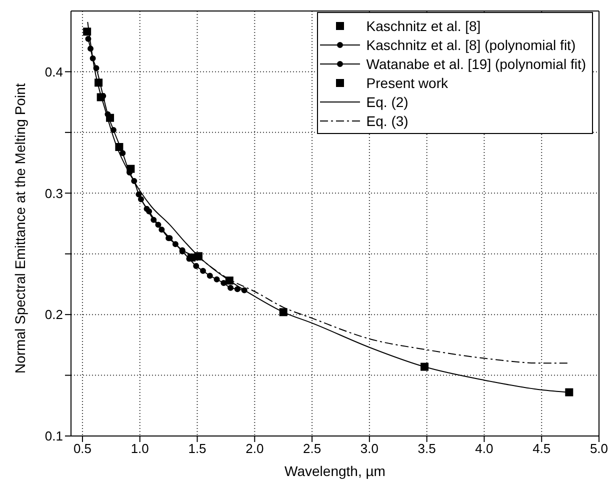 Image resolution: width=613 pixels, height=491 pixels. Describe the element at coordinates (53, 436) in the screenshot. I see `y-tick-label: 0.1` at that location.